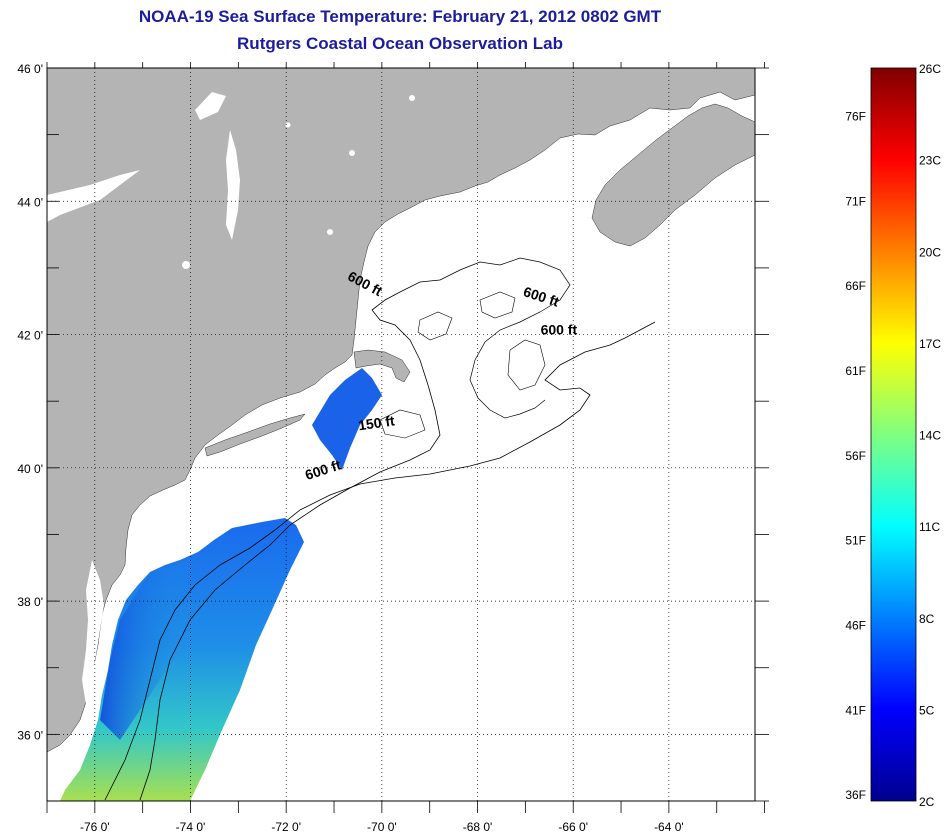 The image size is (944, 840). What do you see at coordinates (30, 202) in the screenshot?
I see `lat-tick-label: 44 0'` at bounding box center [30, 202].